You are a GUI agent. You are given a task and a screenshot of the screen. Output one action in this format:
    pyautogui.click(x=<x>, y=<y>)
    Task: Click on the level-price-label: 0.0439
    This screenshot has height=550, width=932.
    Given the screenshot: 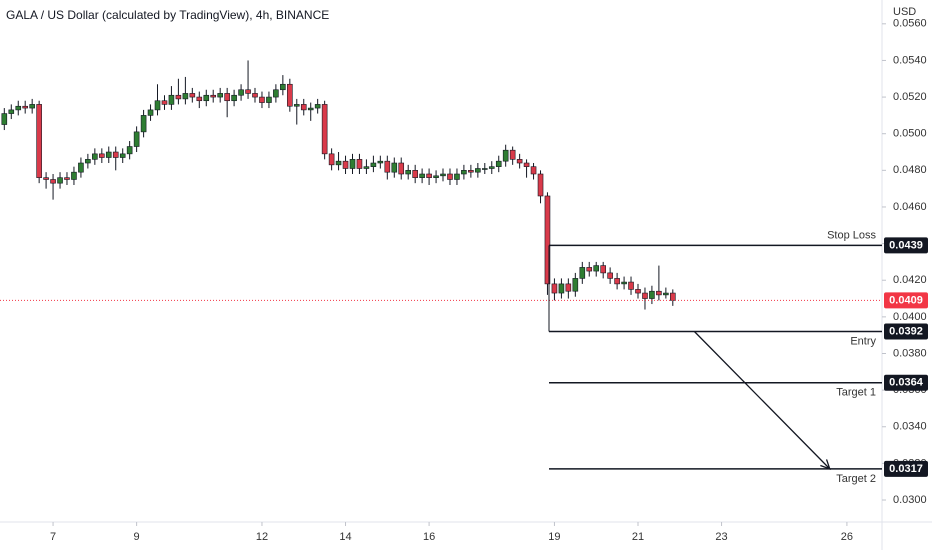 What is the action you would take?
    pyautogui.click(x=906, y=245)
    